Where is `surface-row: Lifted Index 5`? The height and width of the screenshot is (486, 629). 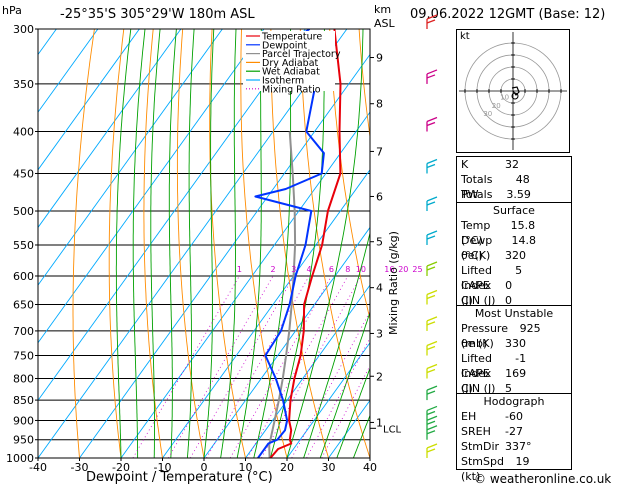
surface-row: Lifted Index 5 is located at coordinates (514, 277).